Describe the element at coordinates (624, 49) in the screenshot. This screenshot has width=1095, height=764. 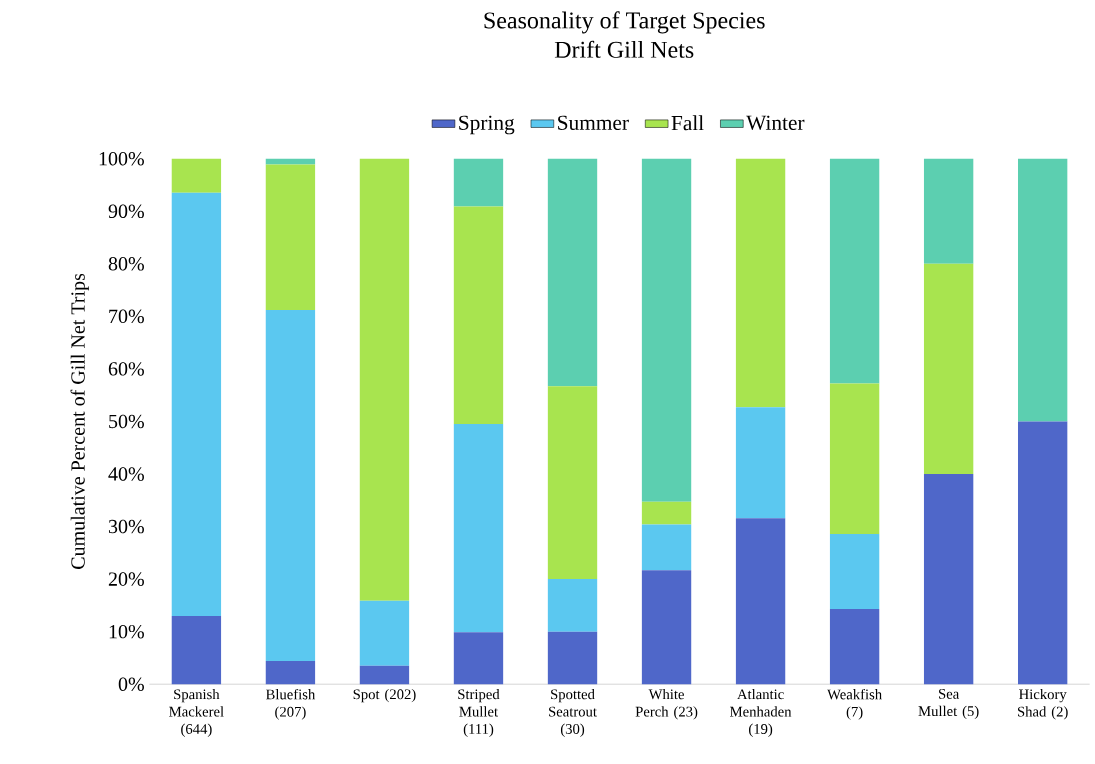
I see `chart-subtitle: Drift Gill Nets` at that location.